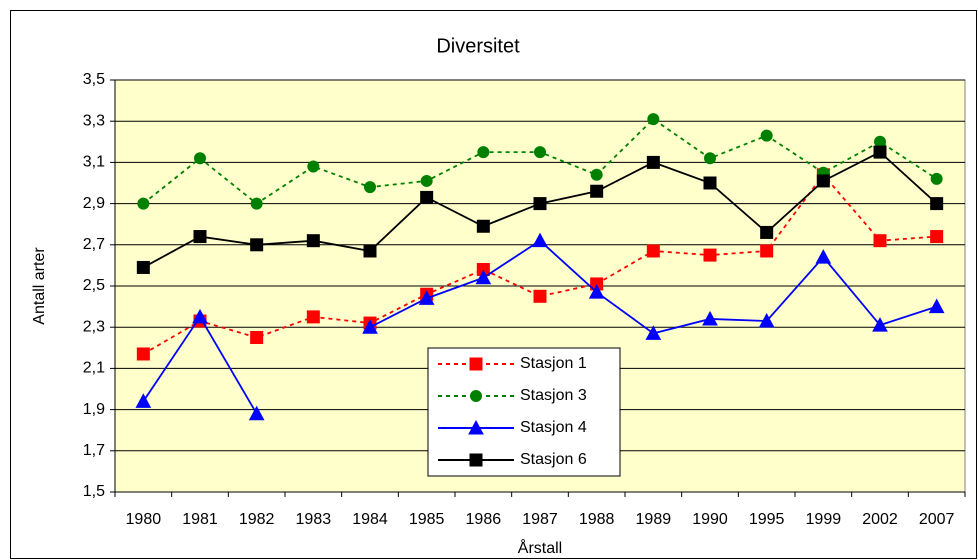 Image resolution: width=978 pixels, height=560 pixels. What do you see at coordinates (94, 79) in the screenshot?
I see `y-tick-label: 3,5` at bounding box center [94, 79].